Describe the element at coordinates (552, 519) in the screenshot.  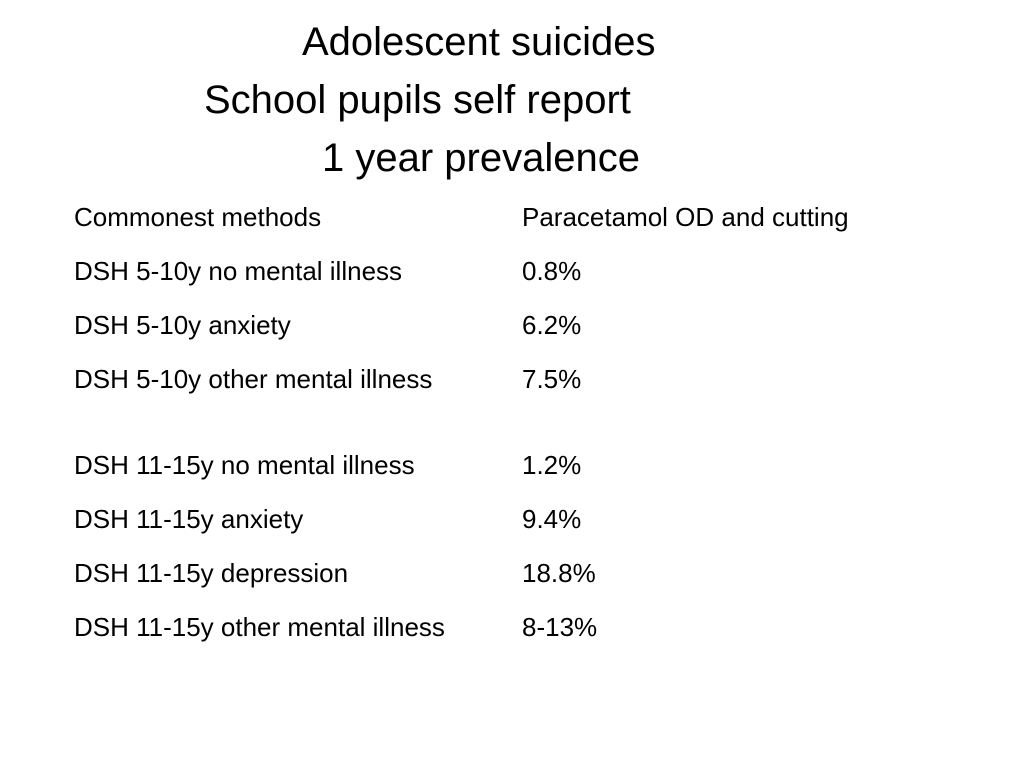
I see `row-value: 9.4%` at that location.